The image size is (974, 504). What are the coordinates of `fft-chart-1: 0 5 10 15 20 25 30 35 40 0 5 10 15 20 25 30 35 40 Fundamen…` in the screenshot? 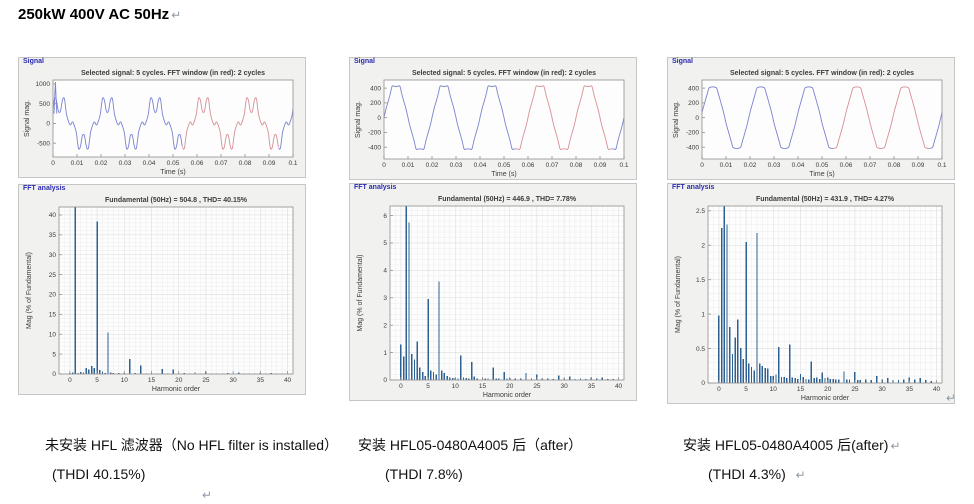 It's located at (160, 295).